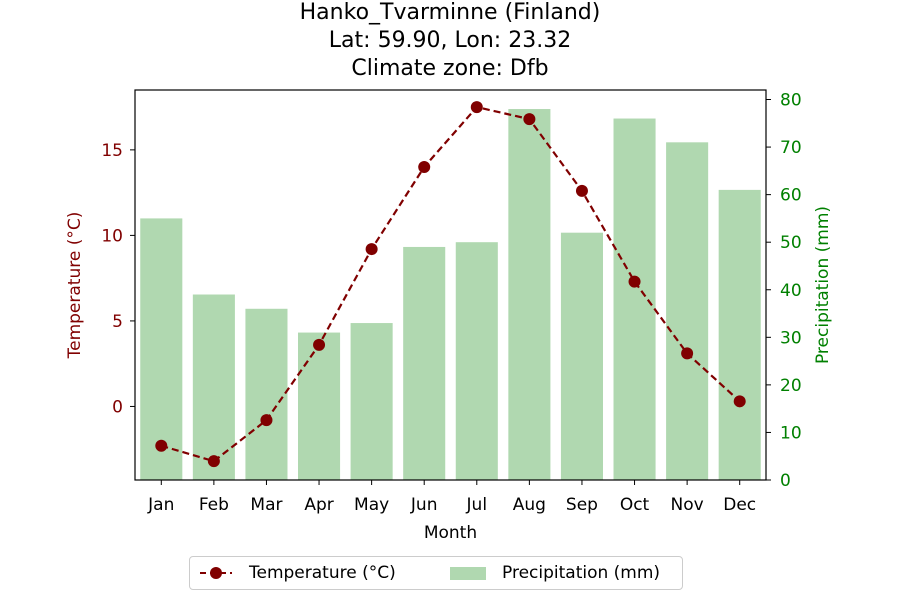 The image size is (900, 600). I want to click on legend-temperature-marker-icon, so click(216, 573).